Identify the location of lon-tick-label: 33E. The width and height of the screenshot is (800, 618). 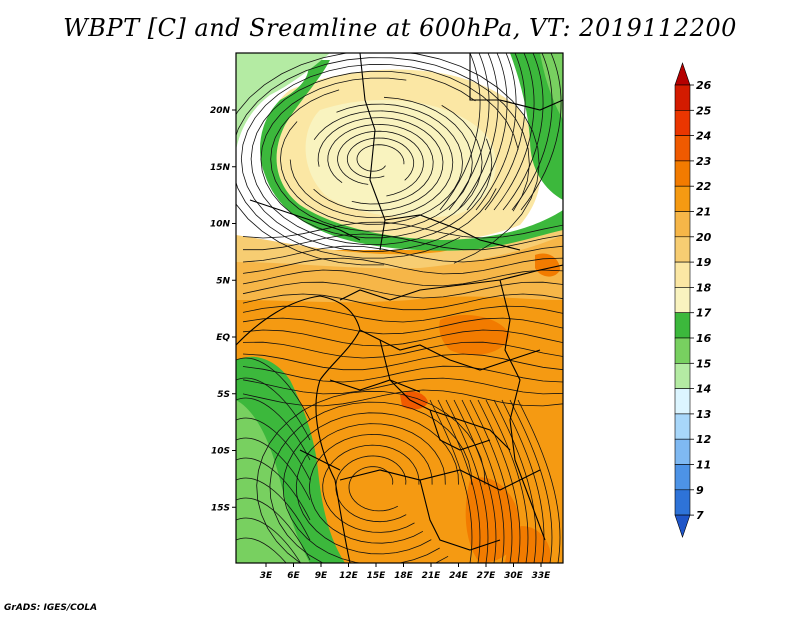
(542, 576).